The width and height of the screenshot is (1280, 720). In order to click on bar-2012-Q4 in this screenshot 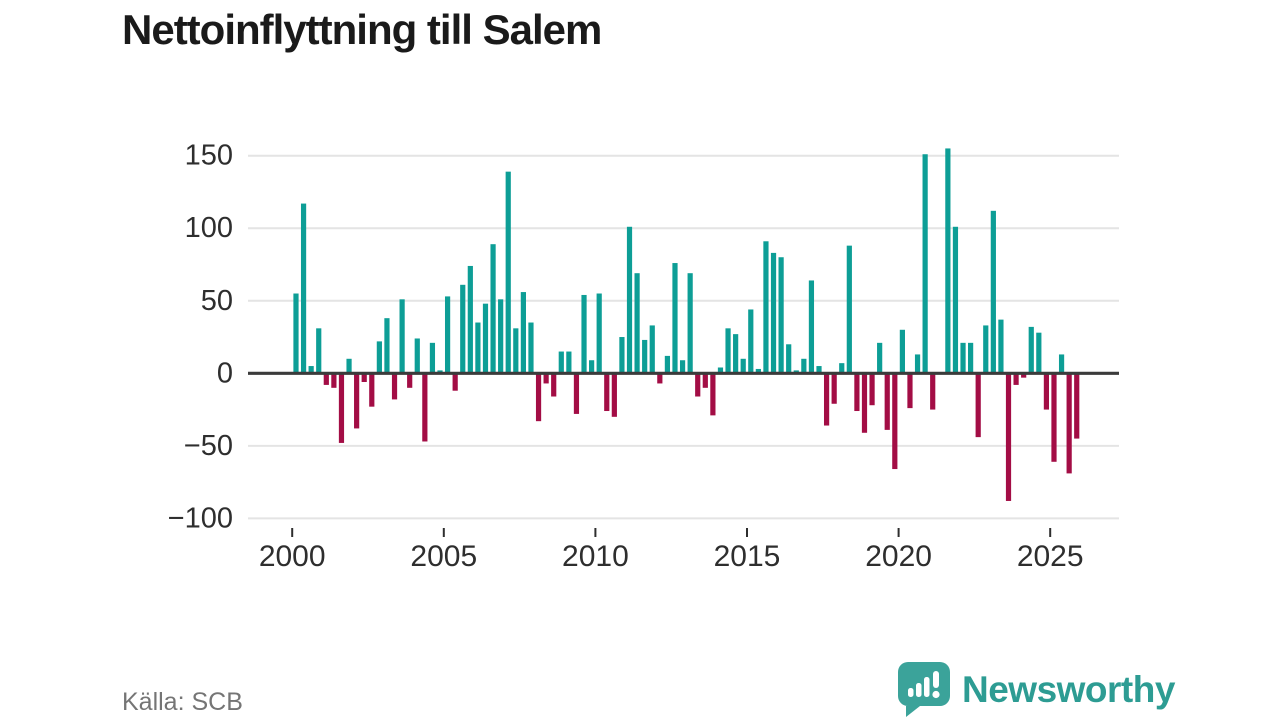, I will do `click(682, 367)`.